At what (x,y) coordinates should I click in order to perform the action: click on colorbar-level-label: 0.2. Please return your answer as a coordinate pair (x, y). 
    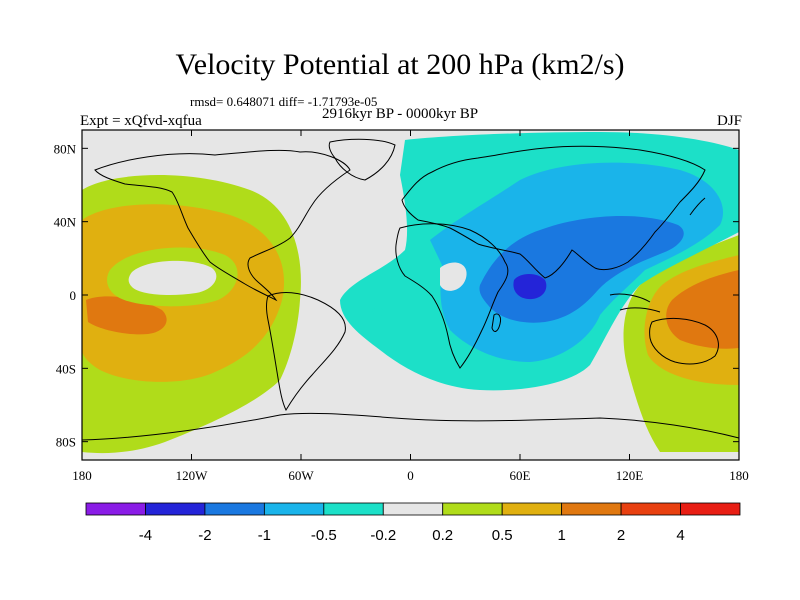
    Looking at the image, I should click on (442, 535).